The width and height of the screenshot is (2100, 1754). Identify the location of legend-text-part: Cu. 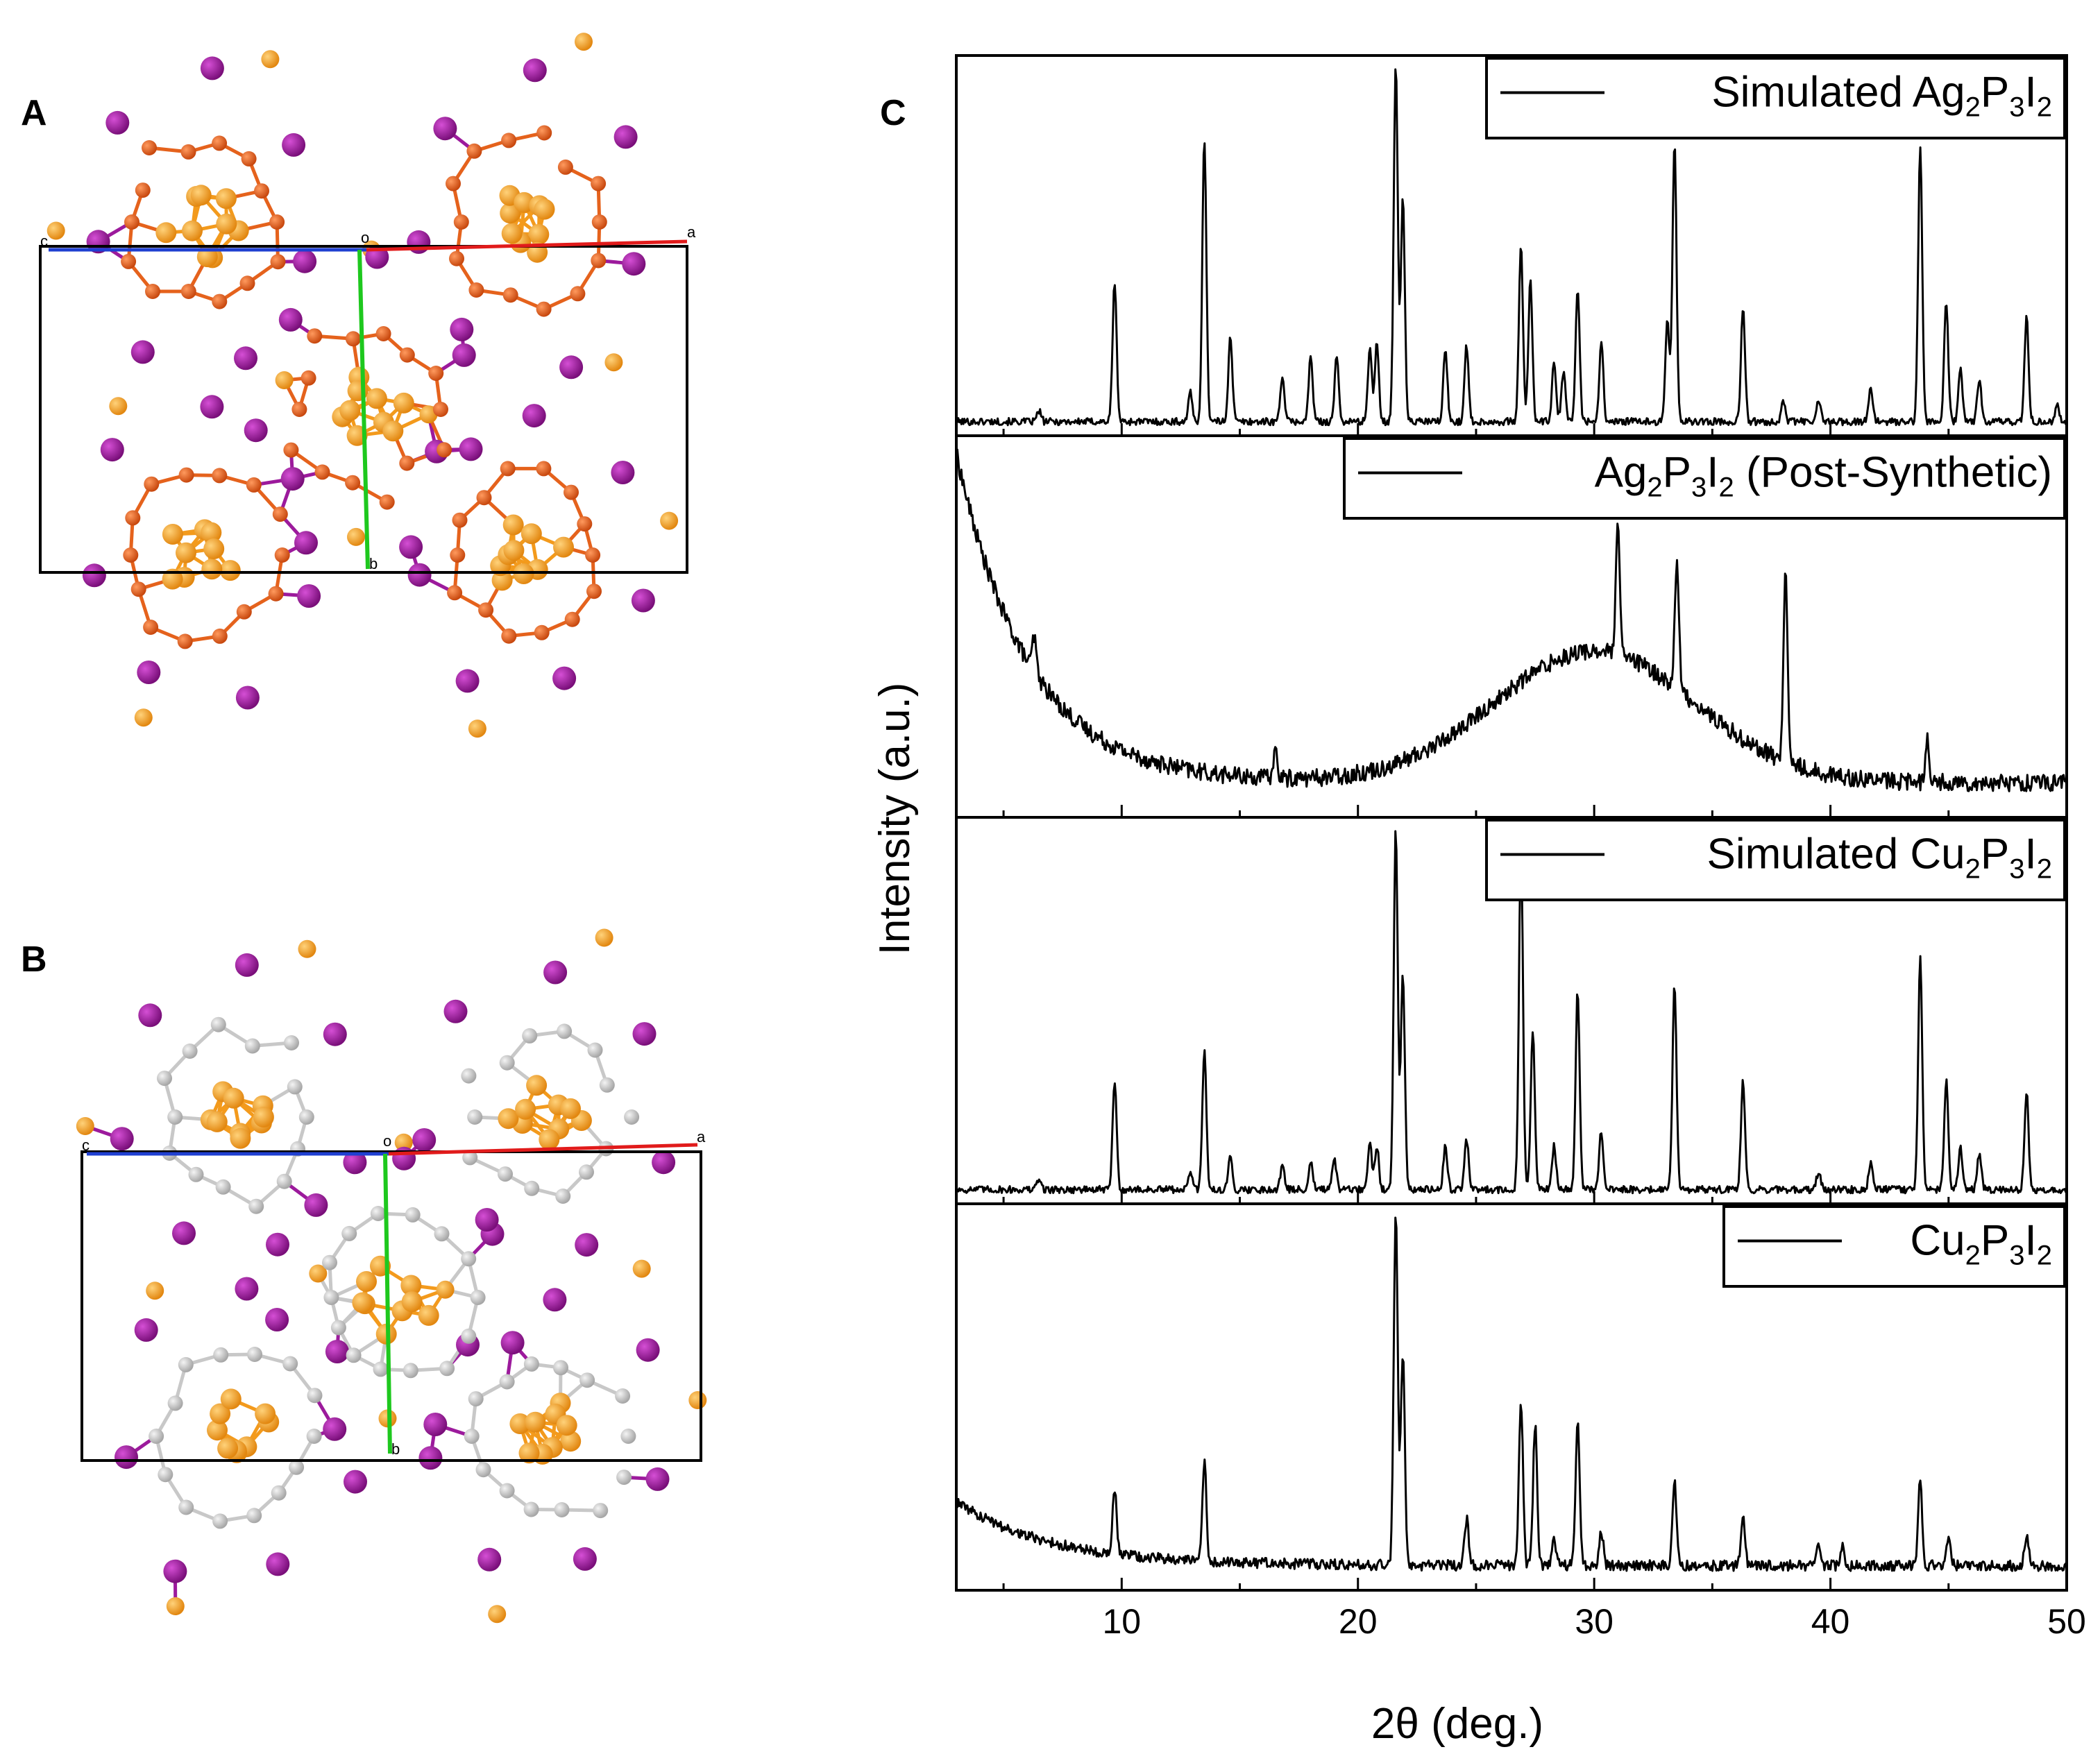
(1938, 1241).